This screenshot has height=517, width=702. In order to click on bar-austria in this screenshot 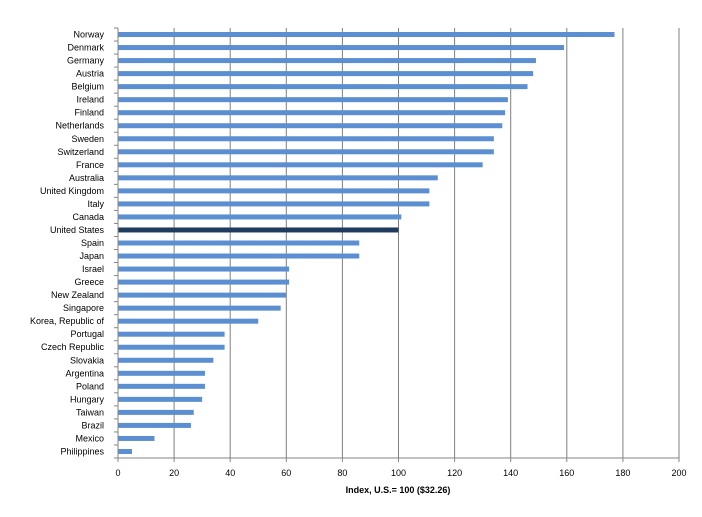, I will do `click(326, 74)`.